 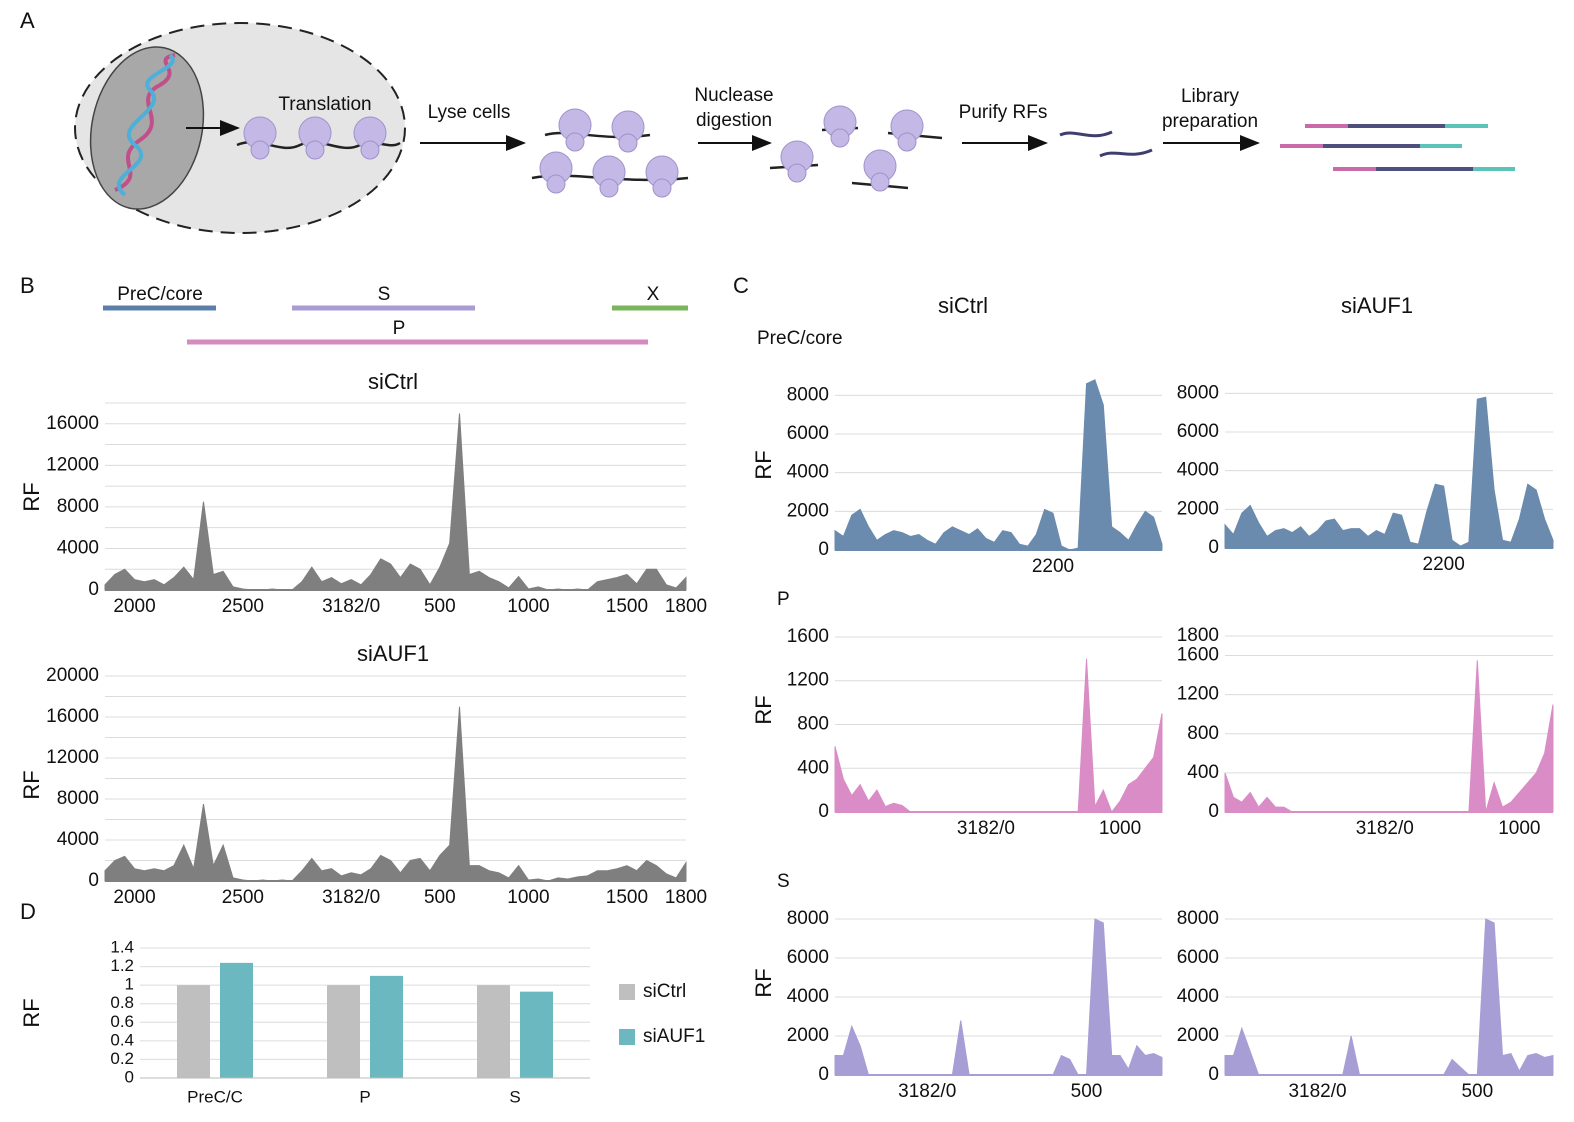 I want to click on y-tick-label: 1800, so click(x=1198, y=635).